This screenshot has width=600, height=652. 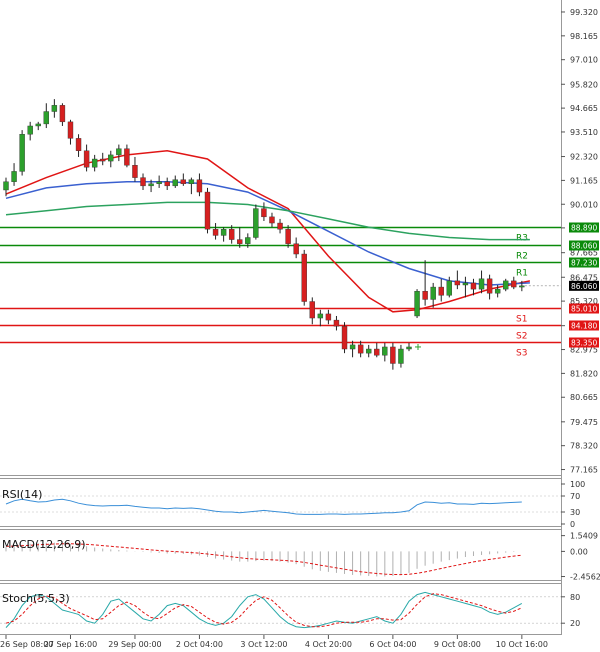 What do you see at coordinates (584, 350) in the screenshot?
I see `y-tick-label: 82.975` at bounding box center [584, 350].